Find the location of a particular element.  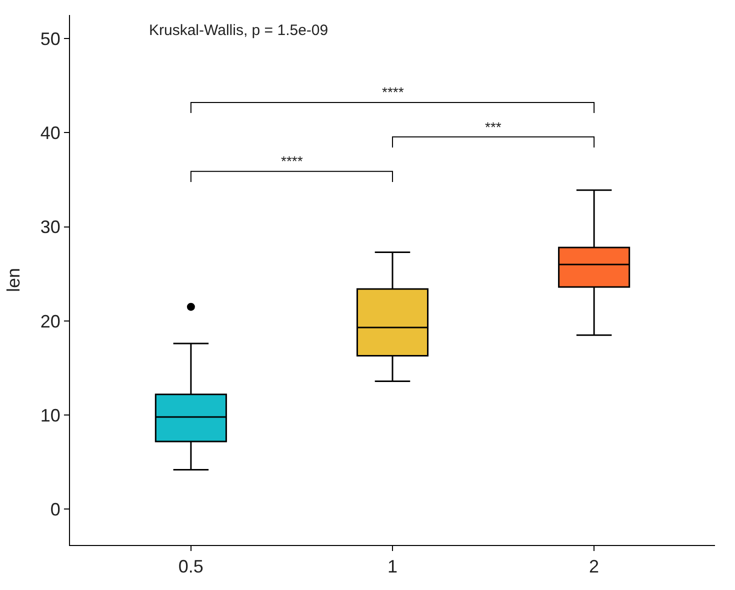

x-tick-label: 2 is located at coordinates (594, 566).